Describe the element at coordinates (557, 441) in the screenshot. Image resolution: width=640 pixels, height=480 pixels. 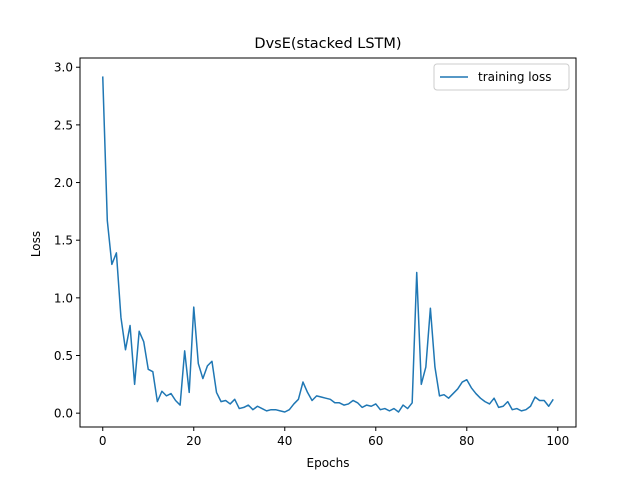
I see `x-tick-label: 100` at that location.